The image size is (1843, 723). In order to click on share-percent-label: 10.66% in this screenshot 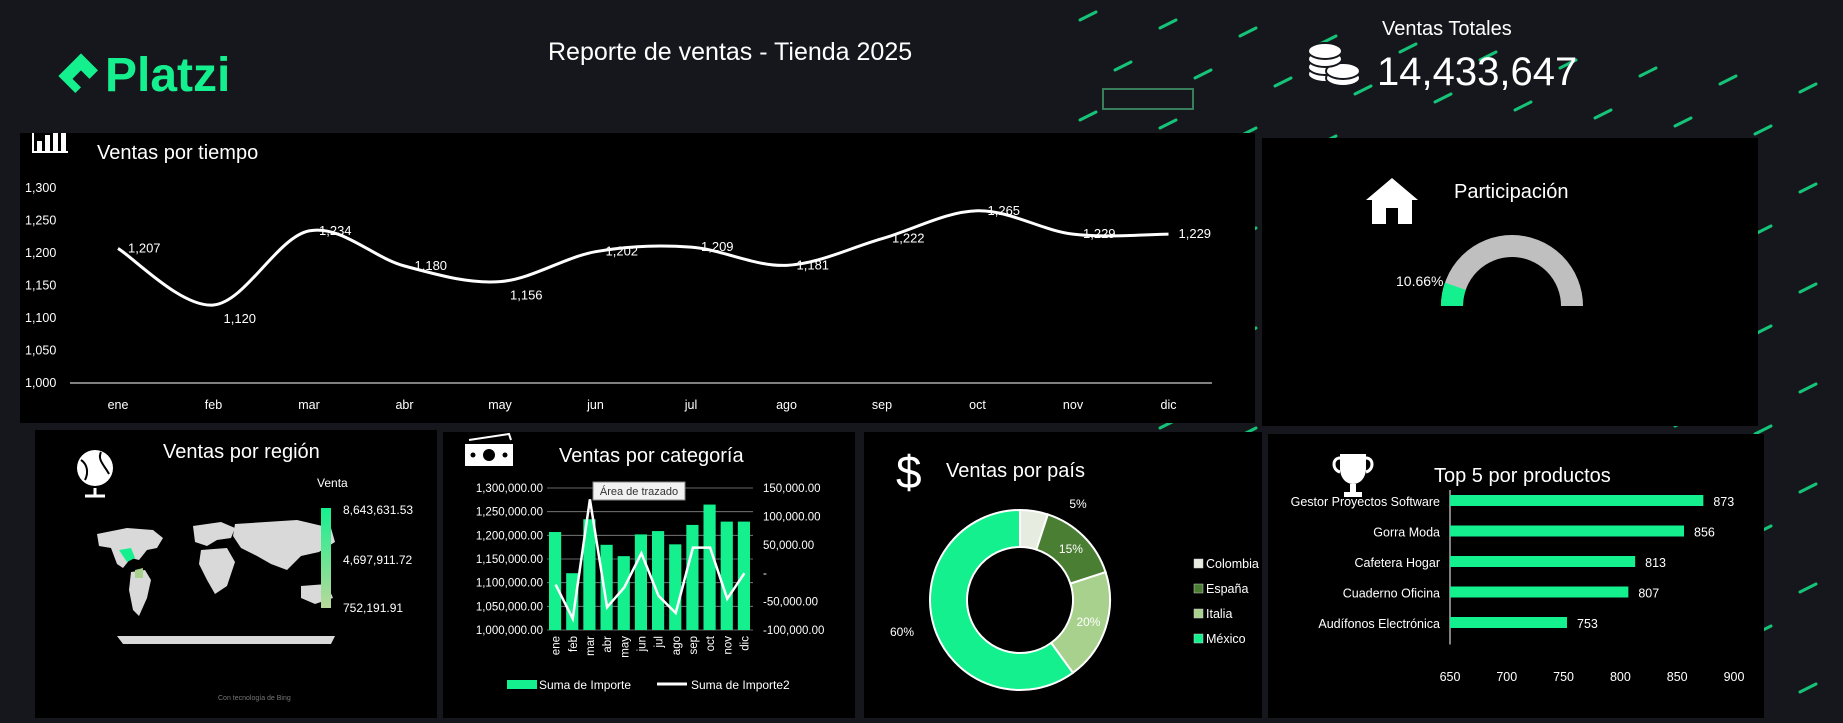, I will do `click(1419, 281)`.